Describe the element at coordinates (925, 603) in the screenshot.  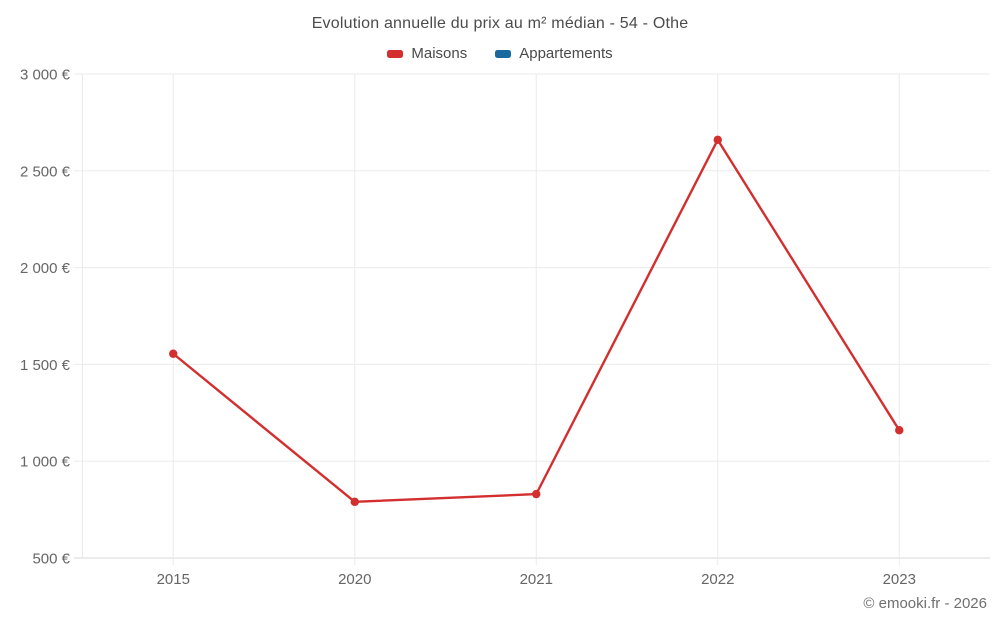
I see `copyright: © emooki.fr - 2026` at that location.